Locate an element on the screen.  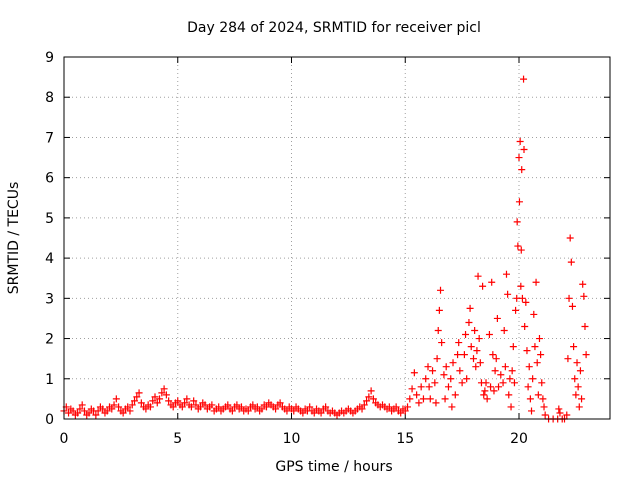
y-axis-label: SRMTID / TECUs is located at coordinates (14, 238).